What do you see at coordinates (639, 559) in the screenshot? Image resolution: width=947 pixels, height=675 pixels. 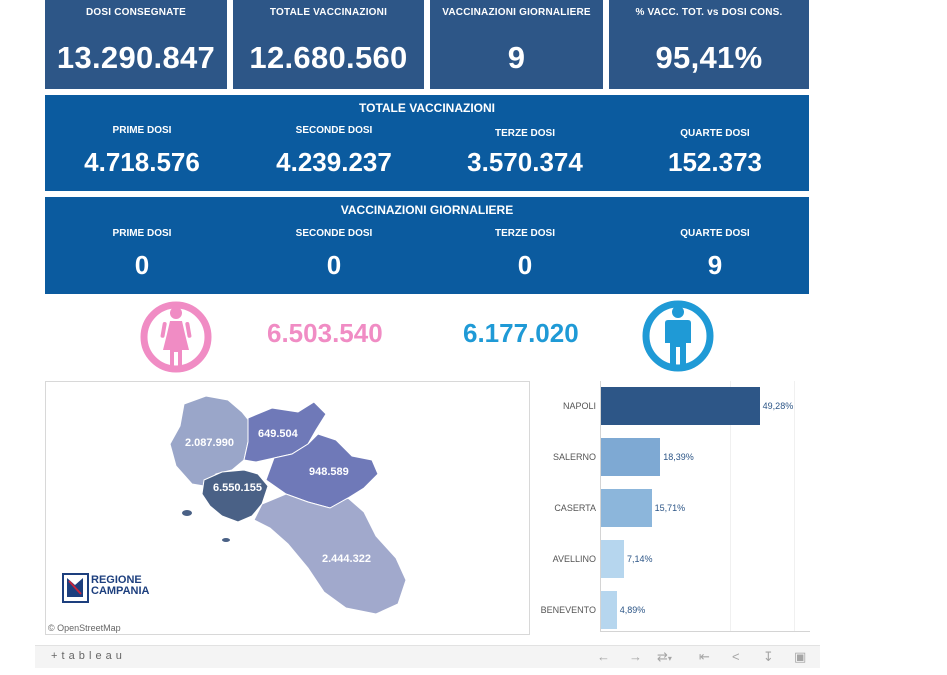 I see `bar-value-label: 7,14%` at bounding box center [639, 559].